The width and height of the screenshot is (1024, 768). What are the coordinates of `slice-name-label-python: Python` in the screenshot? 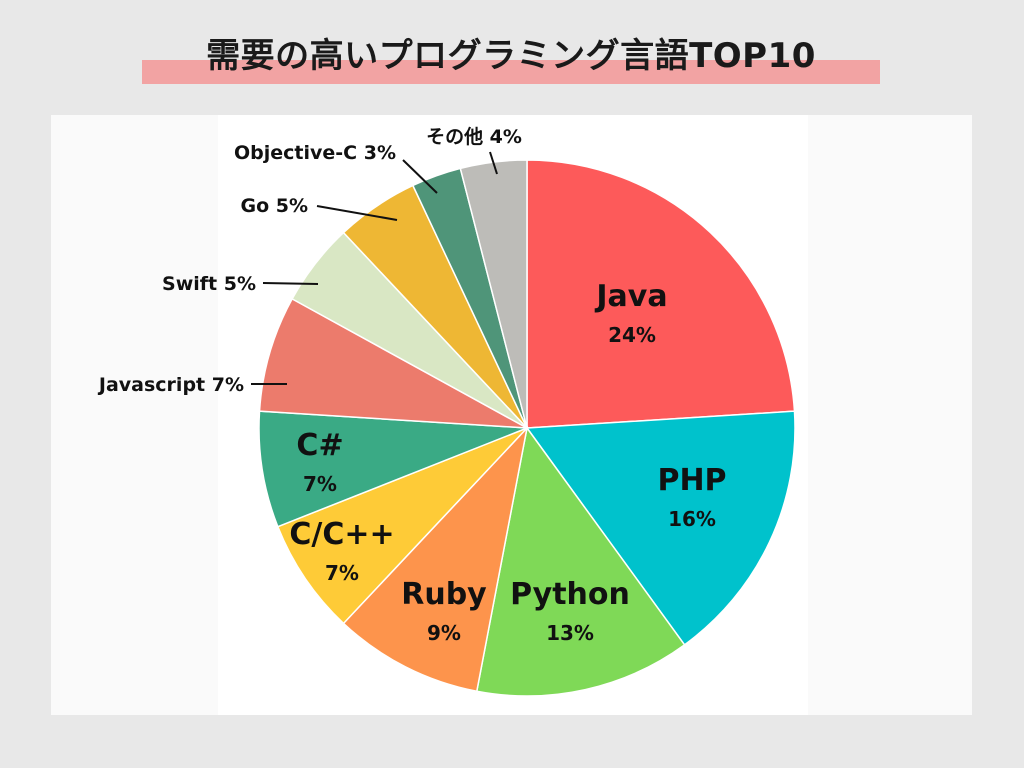 It's located at (570, 594).